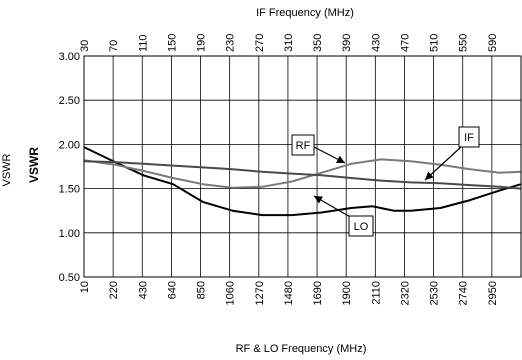  What do you see at coordinates (301, 349) in the screenshot?
I see `x-axis-title: RF & LO Frequency (MHz)` at bounding box center [301, 349].